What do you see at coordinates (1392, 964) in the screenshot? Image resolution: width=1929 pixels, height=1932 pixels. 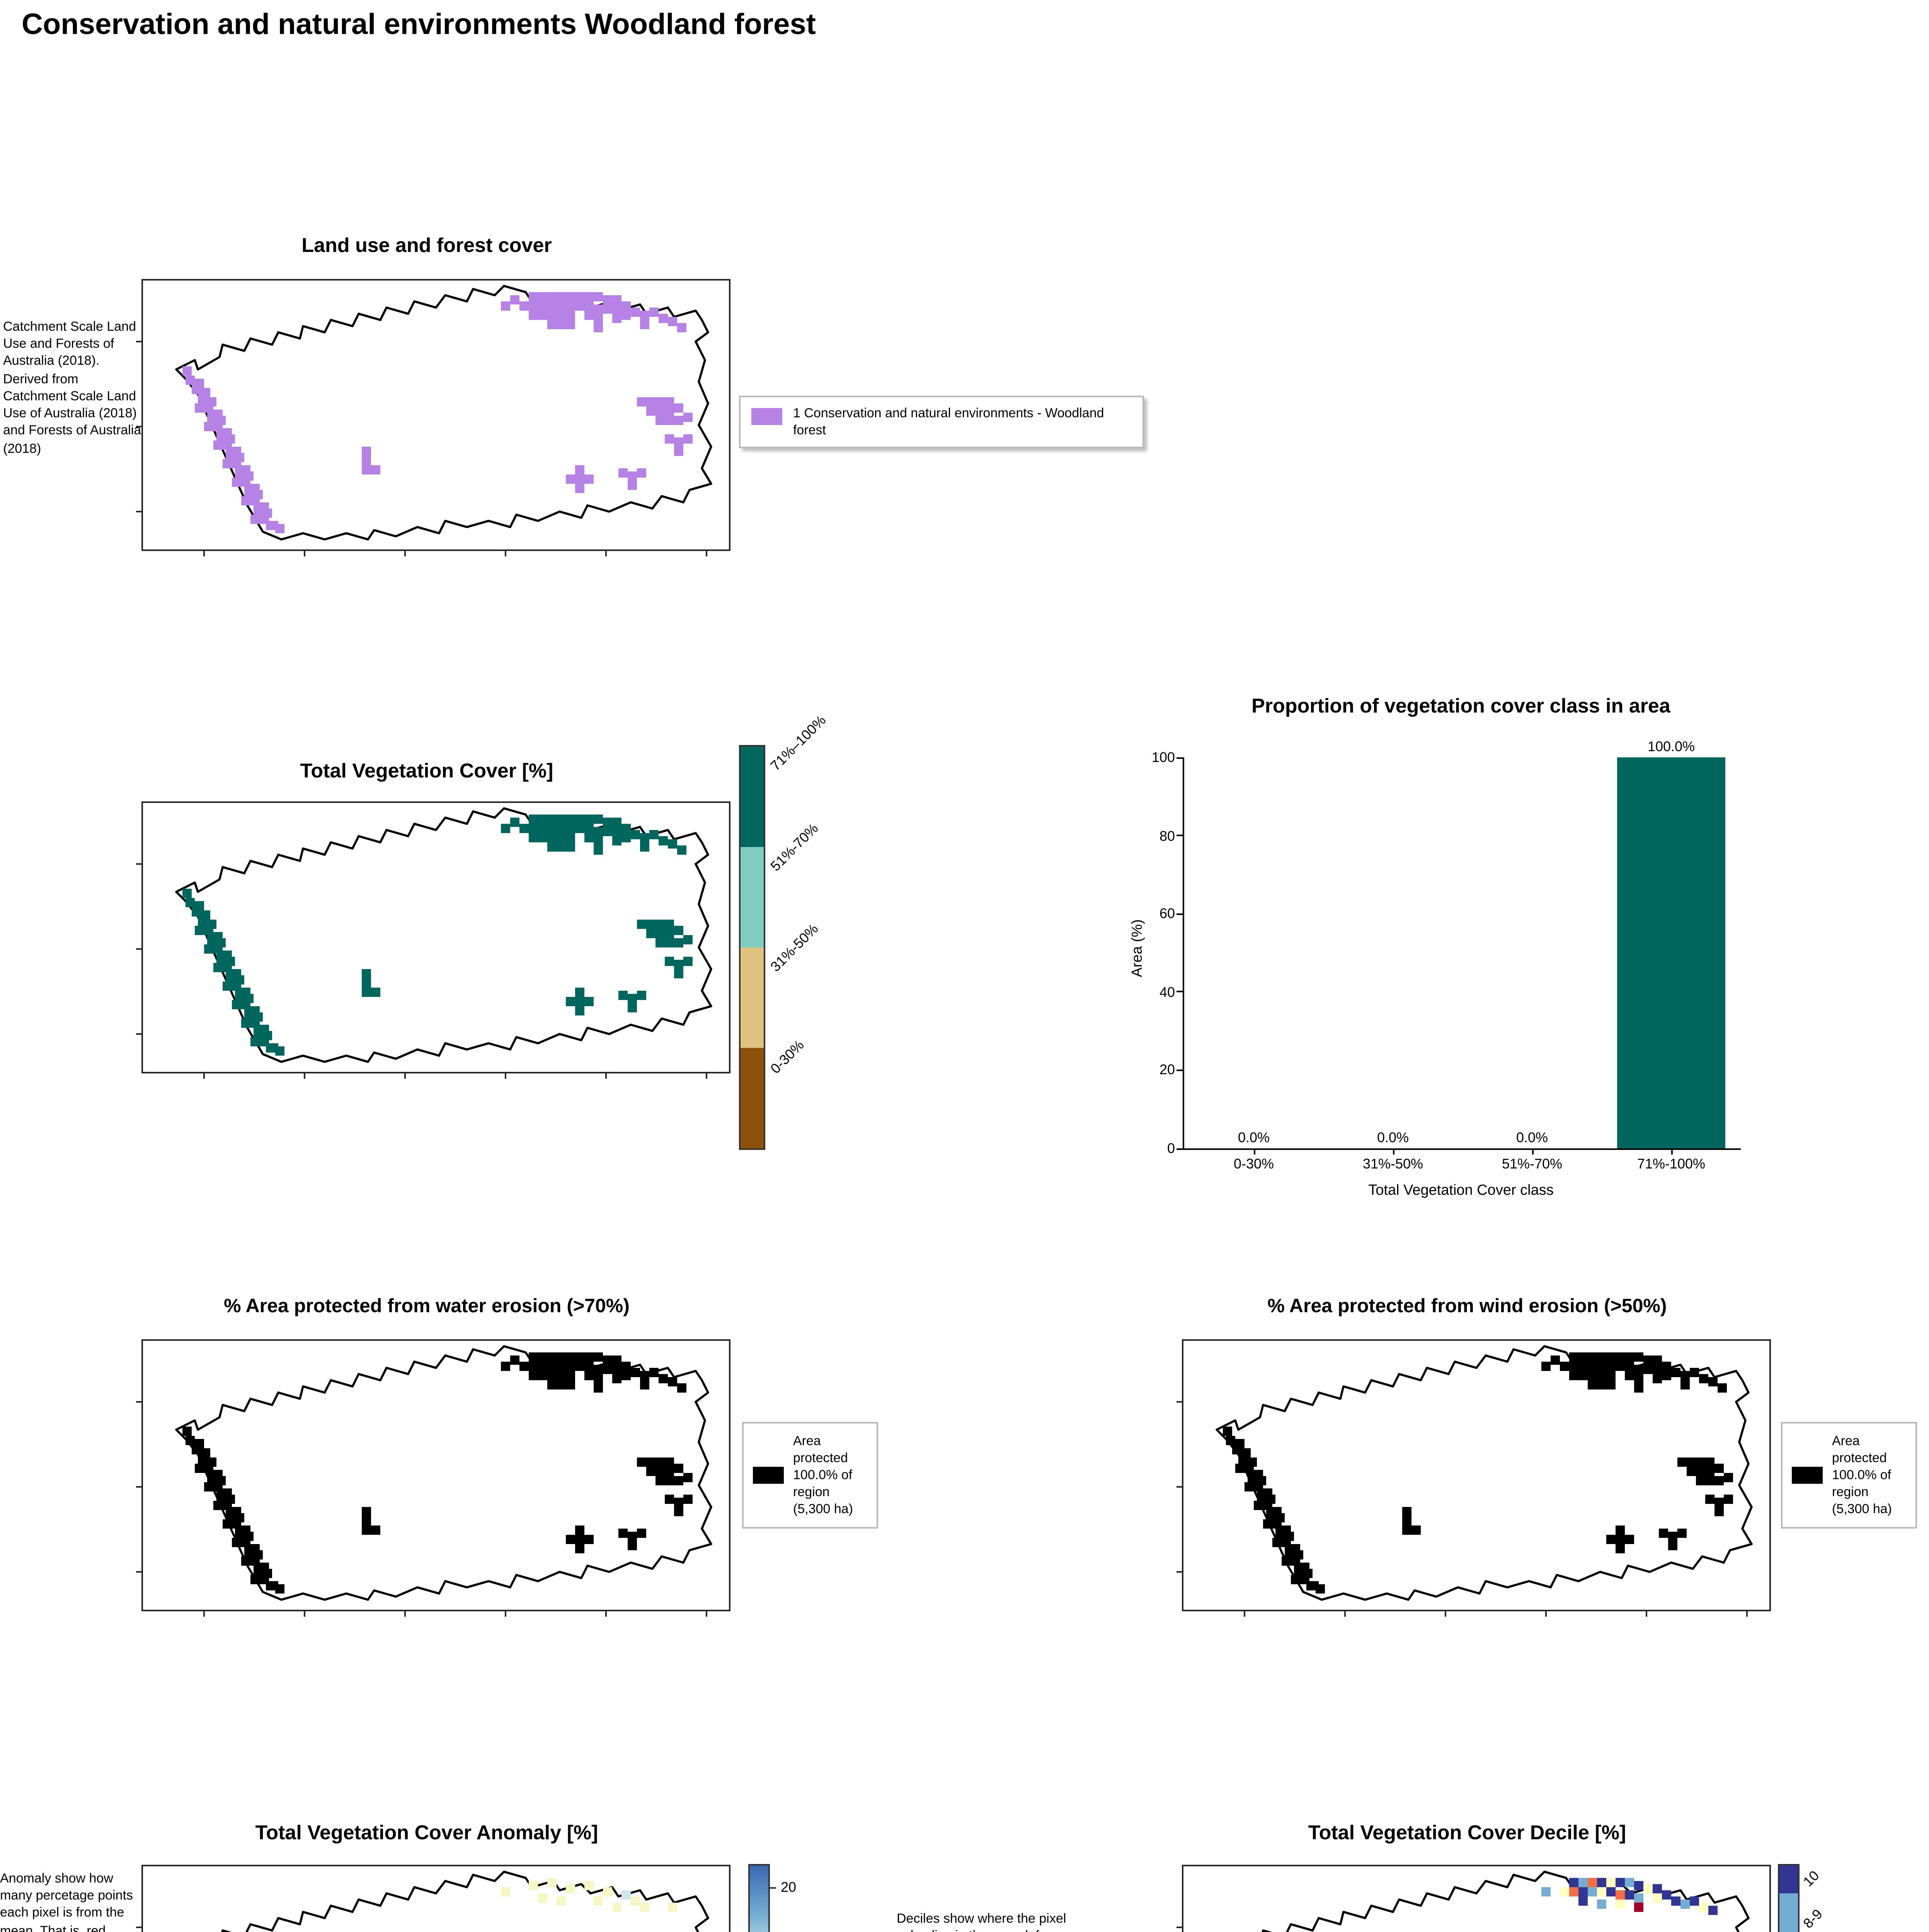 I see `bar-slot: 0.0% 31%-50%` at bounding box center [1392, 964].